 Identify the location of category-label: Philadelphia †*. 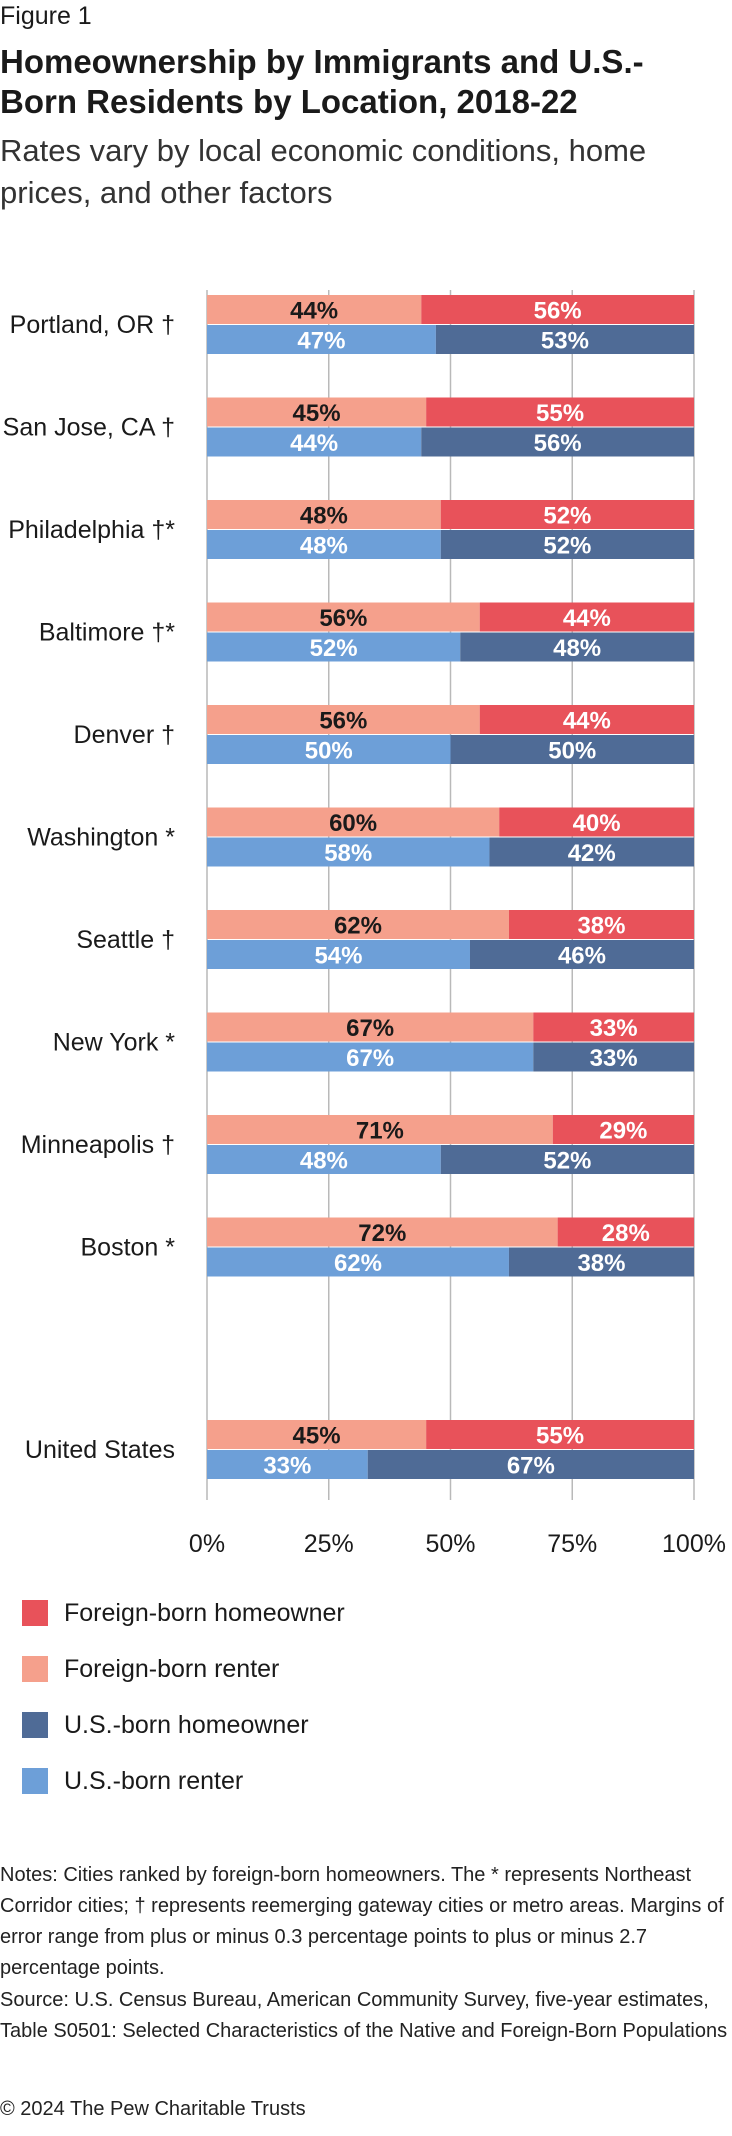
(91, 530).